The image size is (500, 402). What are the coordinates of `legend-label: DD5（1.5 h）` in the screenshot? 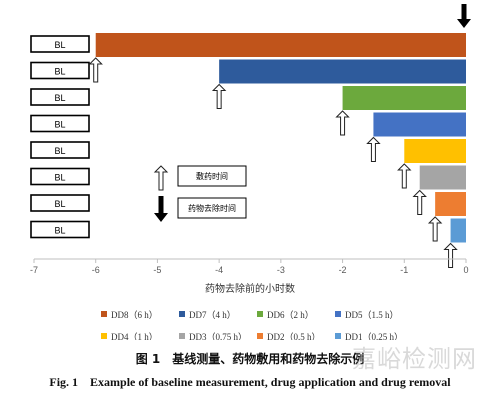 It's located at (372, 315).